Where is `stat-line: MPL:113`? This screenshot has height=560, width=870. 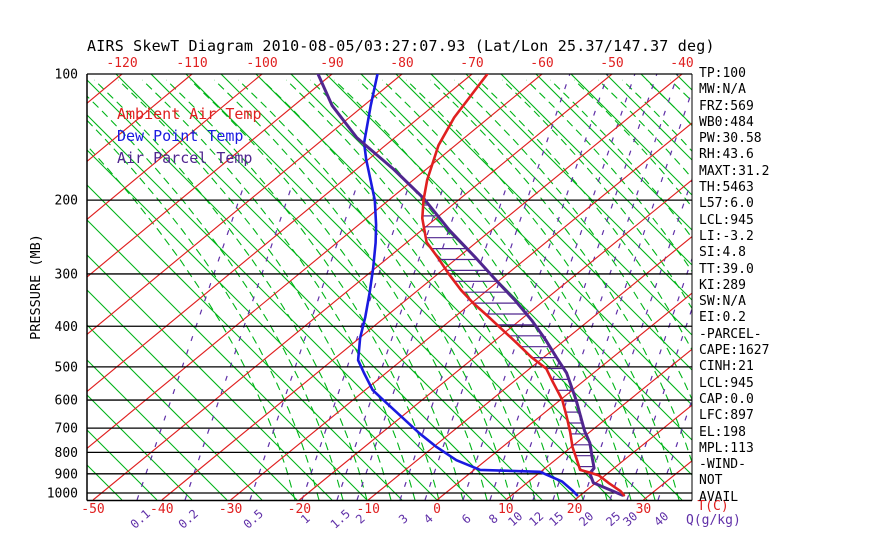
stat-line: MPL:113 is located at coordinates (726, 448).